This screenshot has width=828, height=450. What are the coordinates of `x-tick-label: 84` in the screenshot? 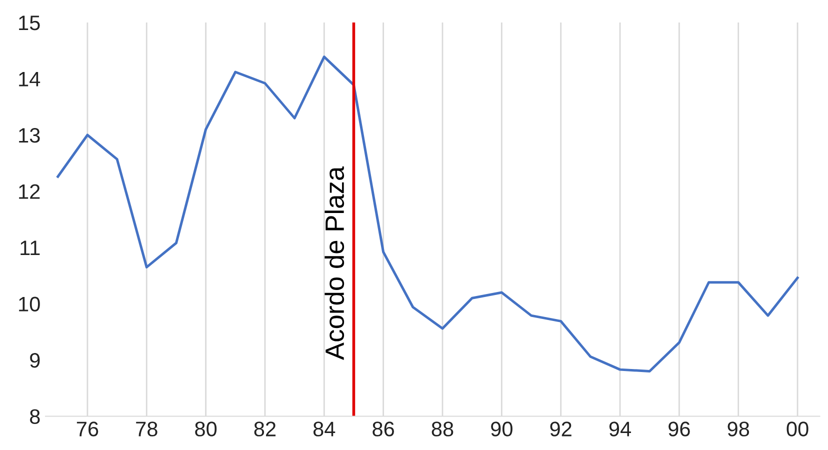 It's located at (324, 429).